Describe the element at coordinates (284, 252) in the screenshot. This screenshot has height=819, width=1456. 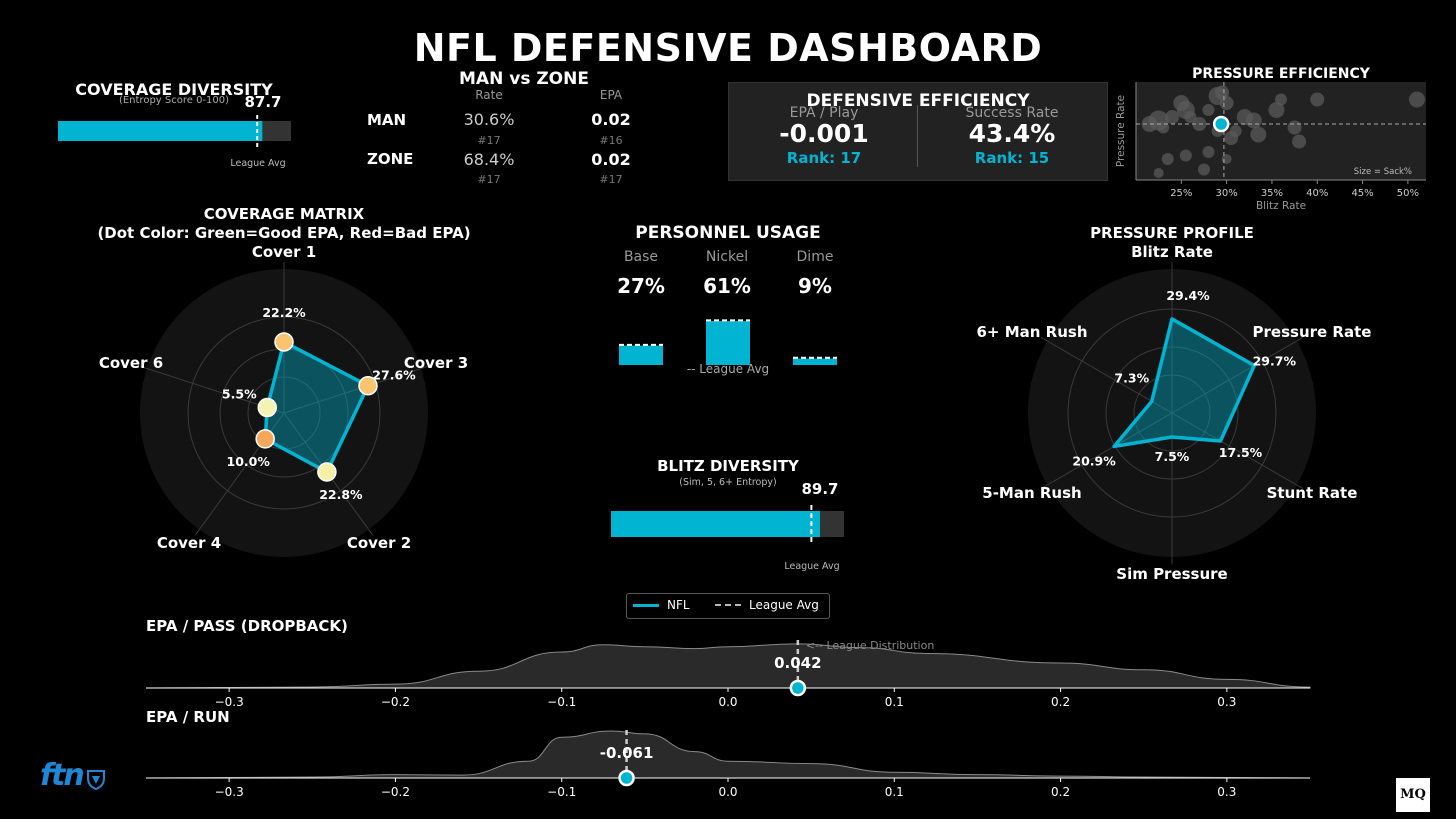
I see `radar-axis-label-0: Cover 1` at that location.